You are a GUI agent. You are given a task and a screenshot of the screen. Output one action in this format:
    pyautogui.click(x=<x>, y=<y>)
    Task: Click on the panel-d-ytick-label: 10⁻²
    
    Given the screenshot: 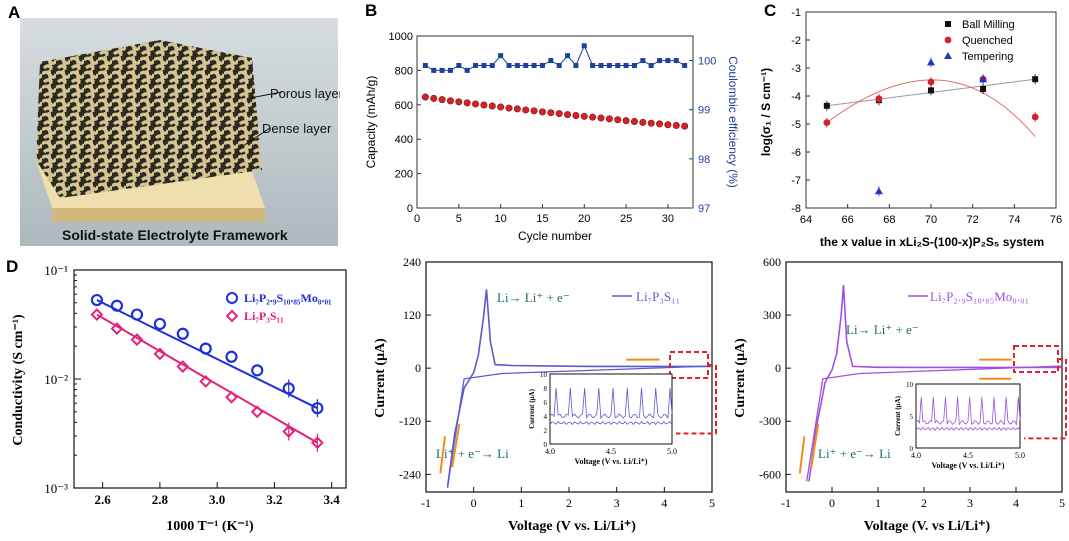 What is the action you would take?
    pyautogui.click(x=56, y=379)
    